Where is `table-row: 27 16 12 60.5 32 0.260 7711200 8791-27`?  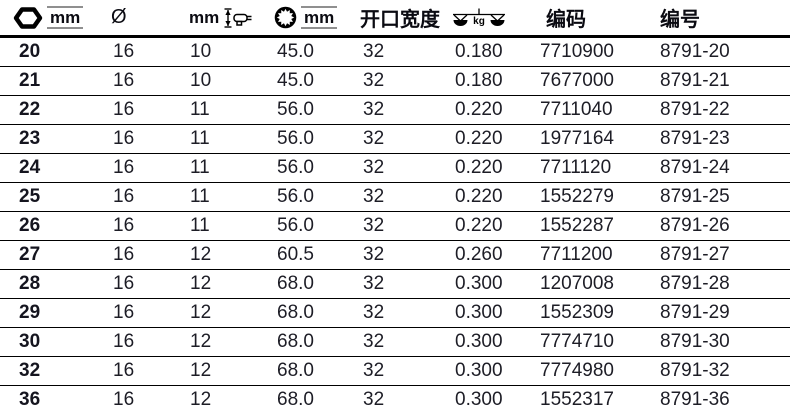 table-row: 27 16 12 60.5 32 0.260 7711200 8791-27 is located at coordinates (395, 255).